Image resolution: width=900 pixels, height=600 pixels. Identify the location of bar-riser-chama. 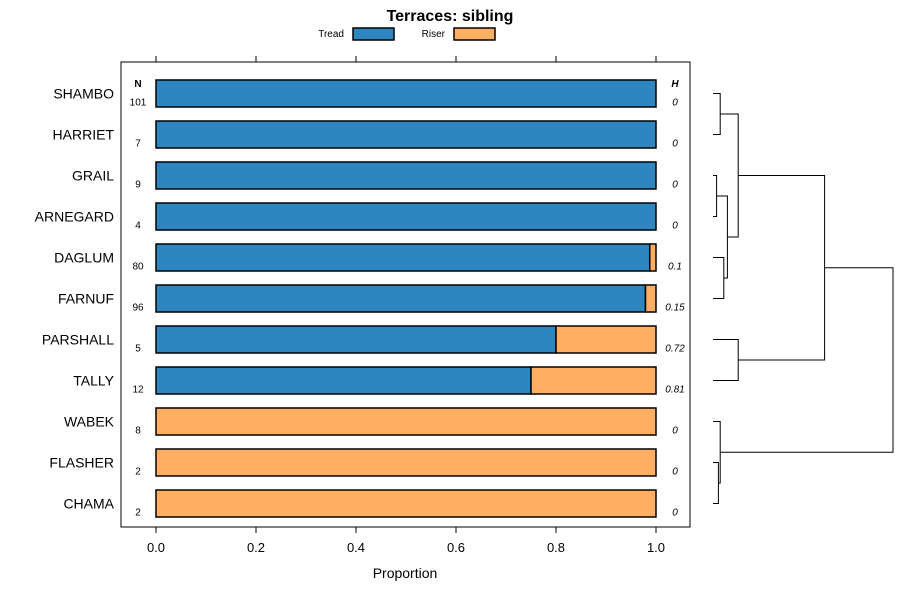
(406, 503).